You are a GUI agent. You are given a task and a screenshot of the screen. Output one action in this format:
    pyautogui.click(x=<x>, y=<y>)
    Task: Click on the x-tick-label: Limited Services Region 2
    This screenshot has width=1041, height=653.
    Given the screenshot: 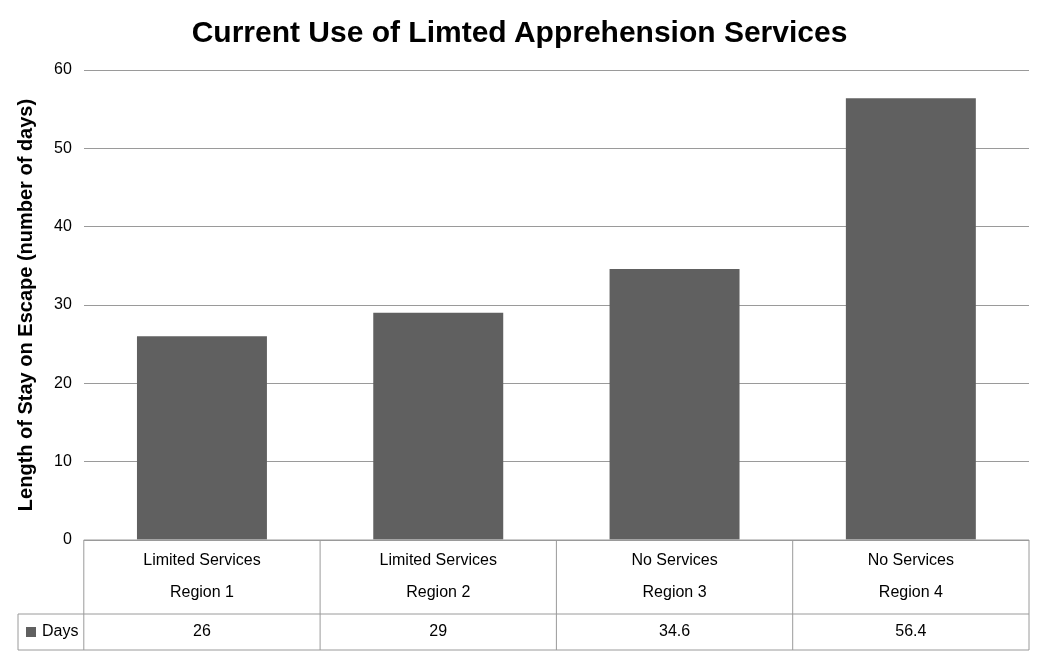 What is the action you would take?
    pyautogui.click(x=438, y=576)
    